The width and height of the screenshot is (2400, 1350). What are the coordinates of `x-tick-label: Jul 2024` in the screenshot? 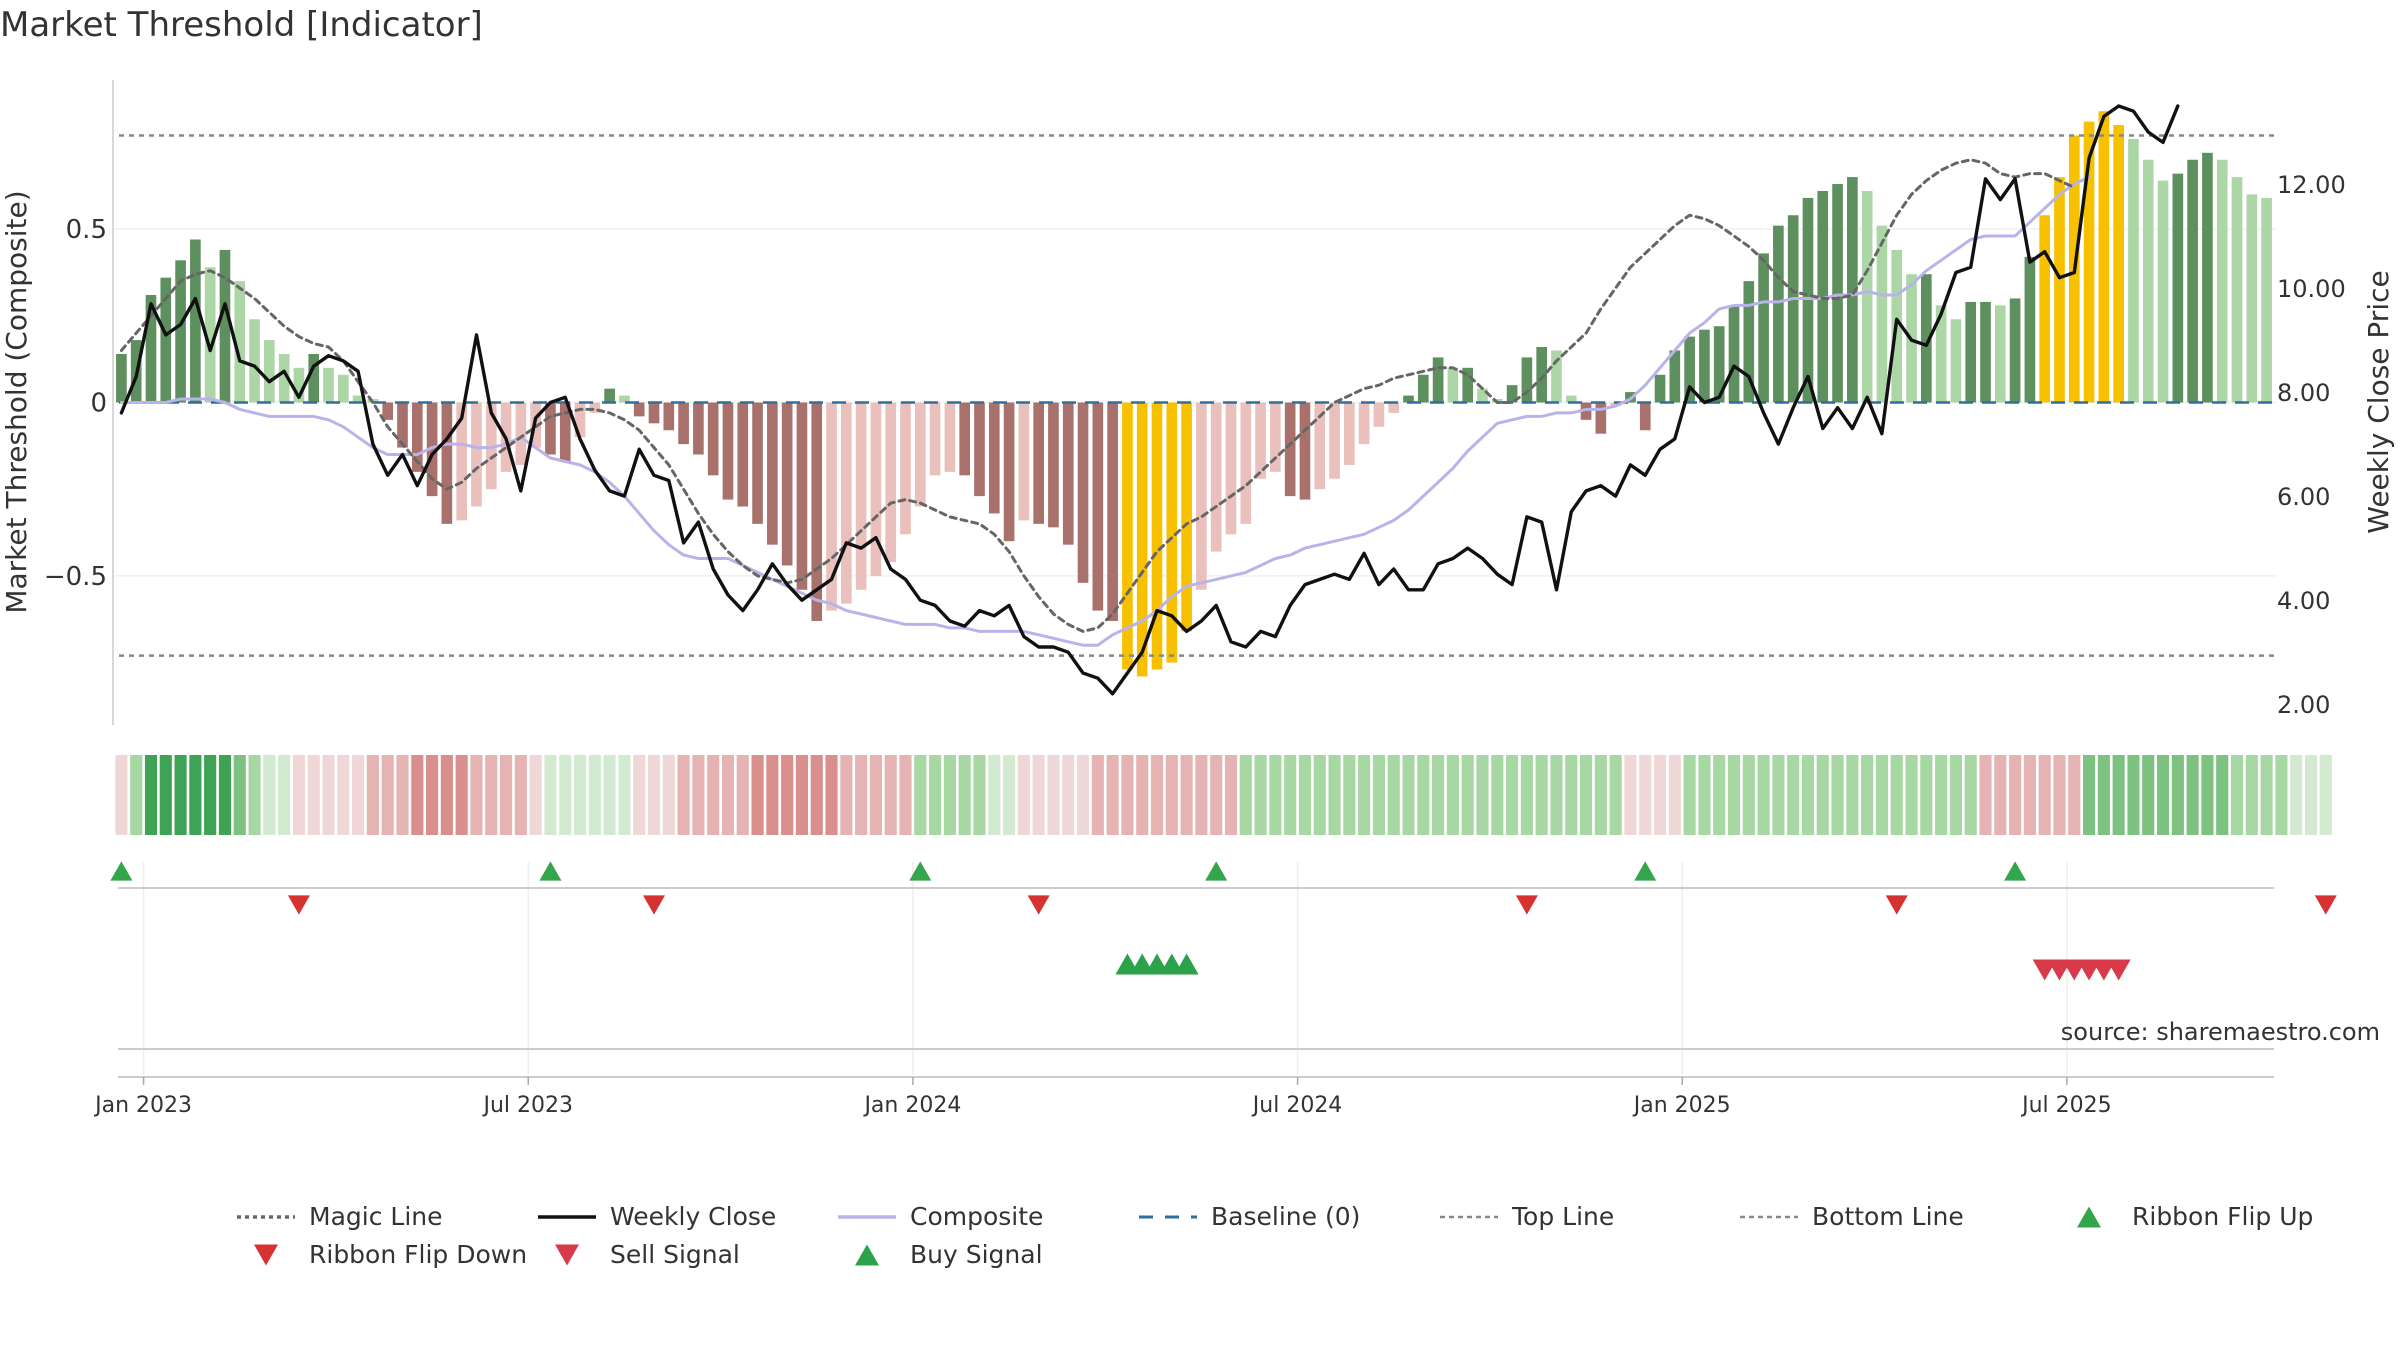 It's located at (1297, 1105).